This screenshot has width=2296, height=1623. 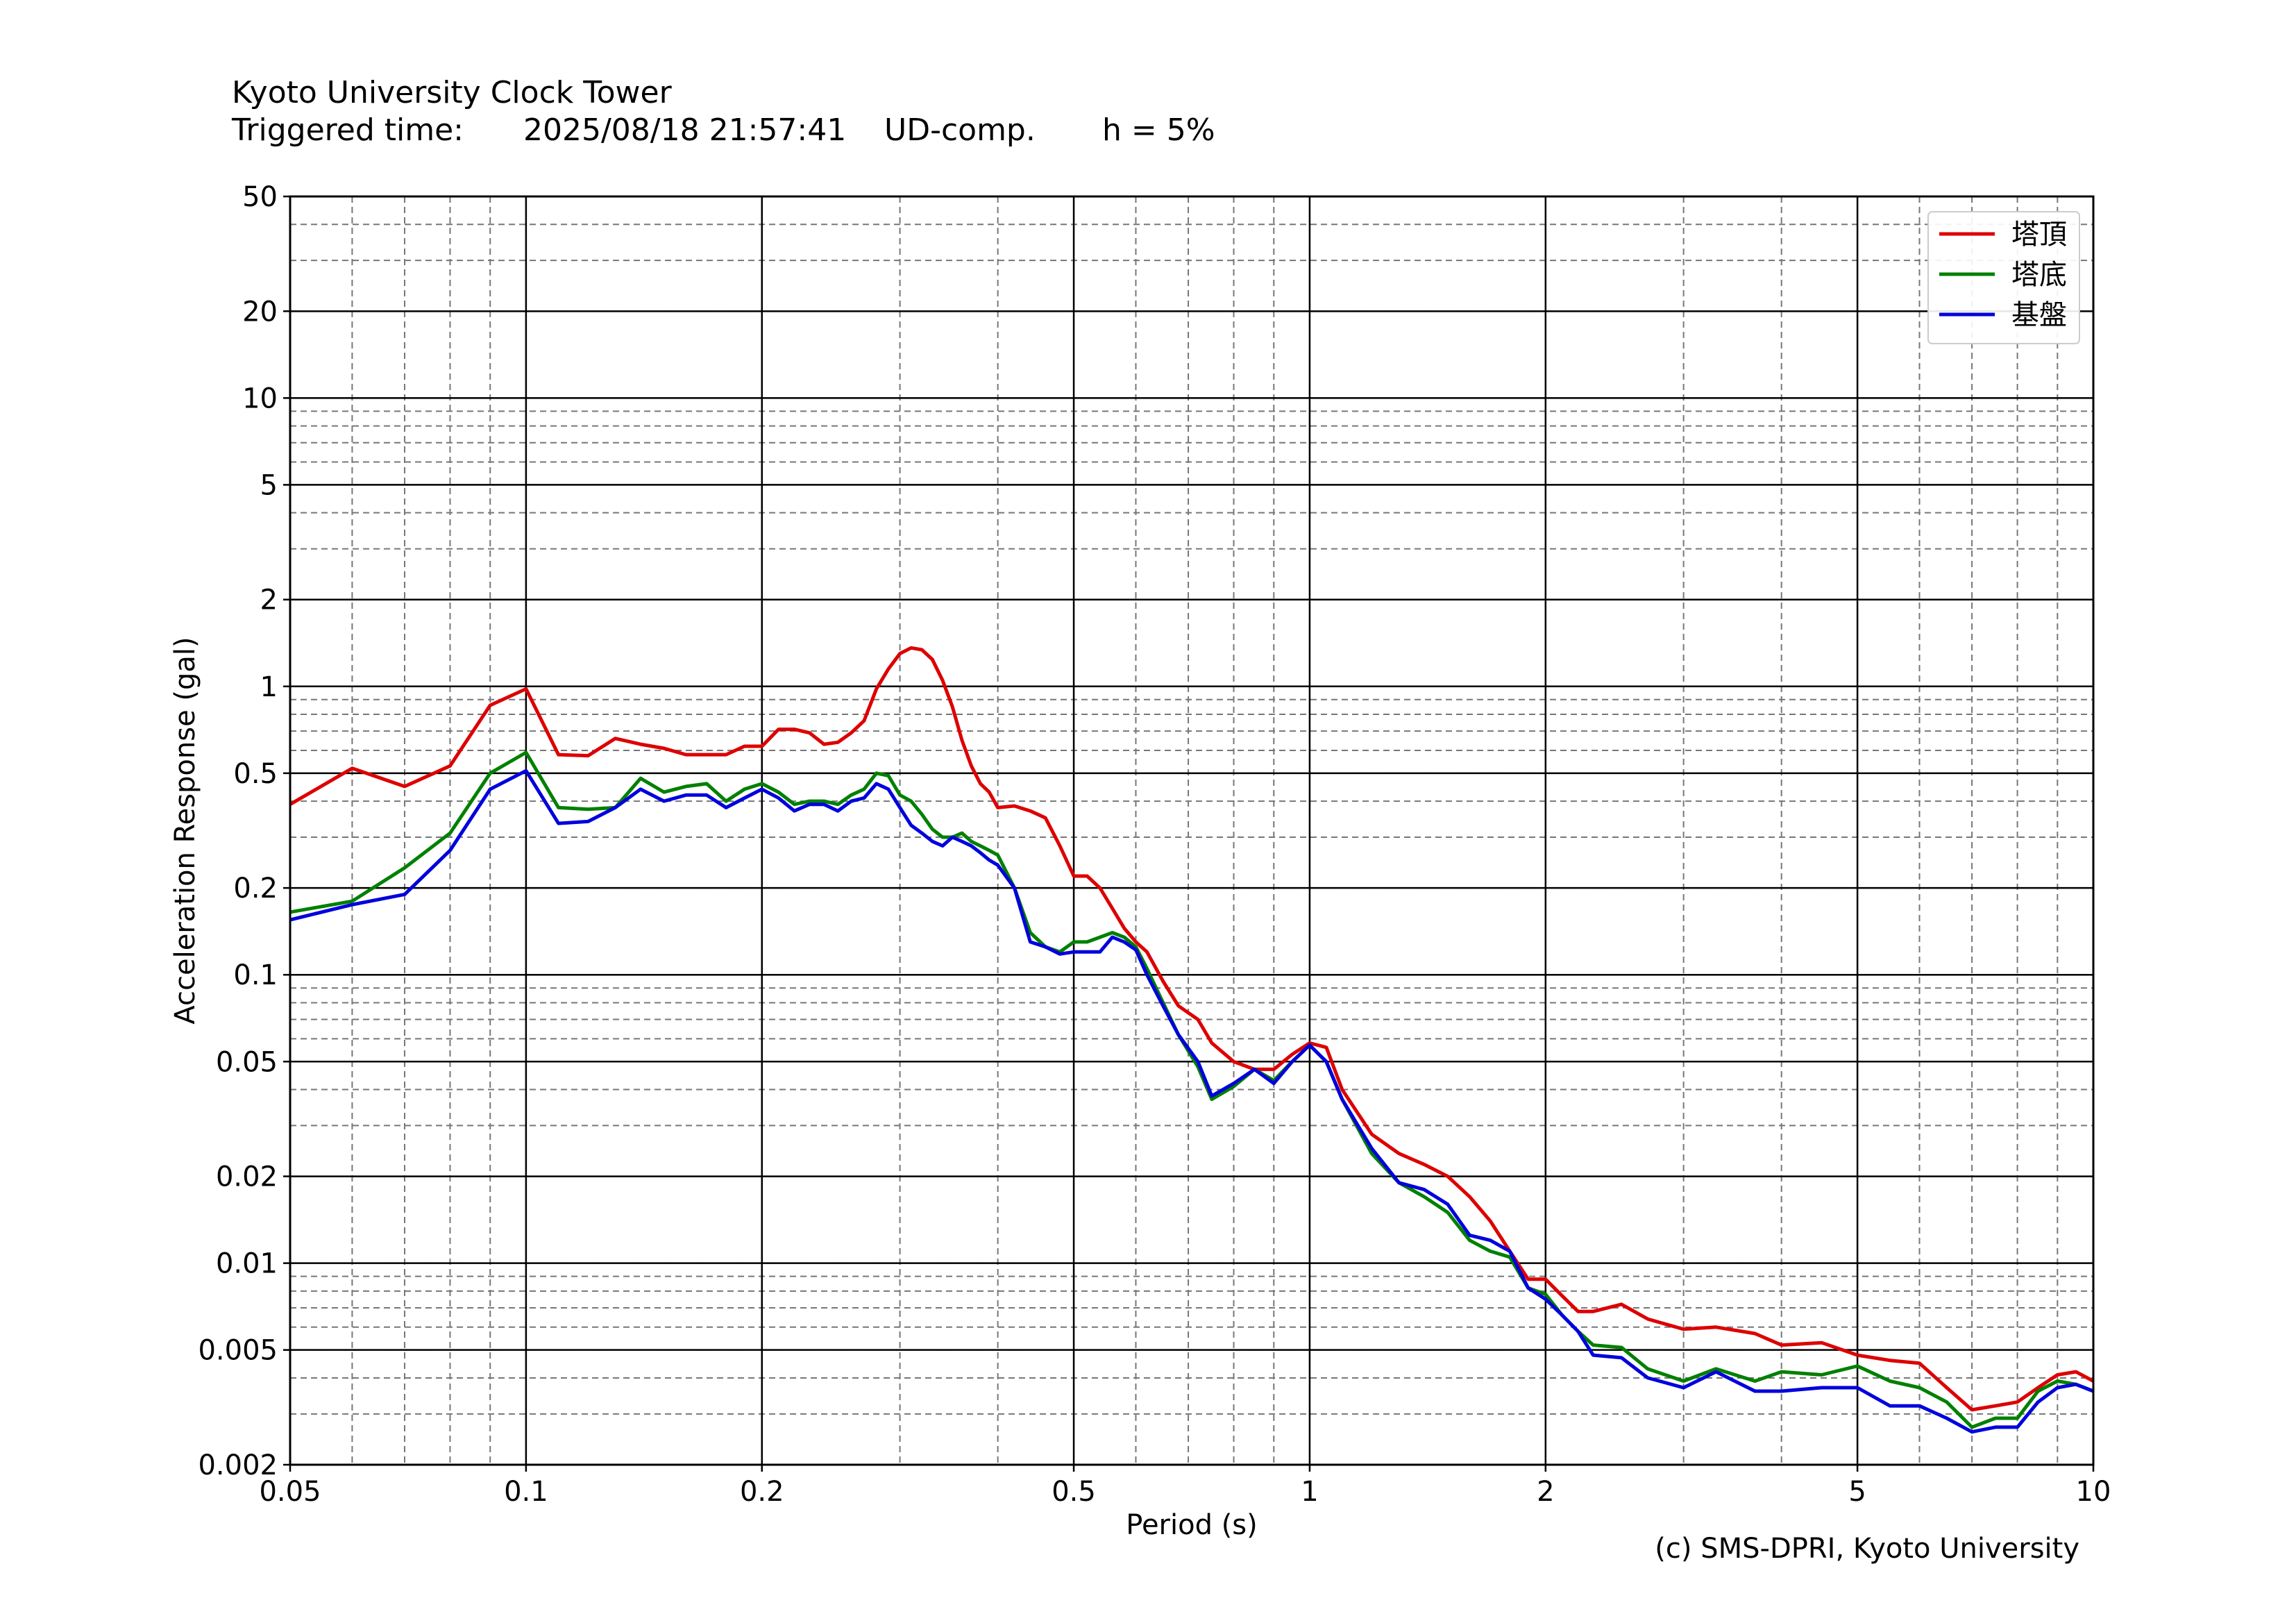 What do you see at coordinates (269, 600) in the screenshot?
I see `y-tick-label: 2` at bounding box center [269, 600].